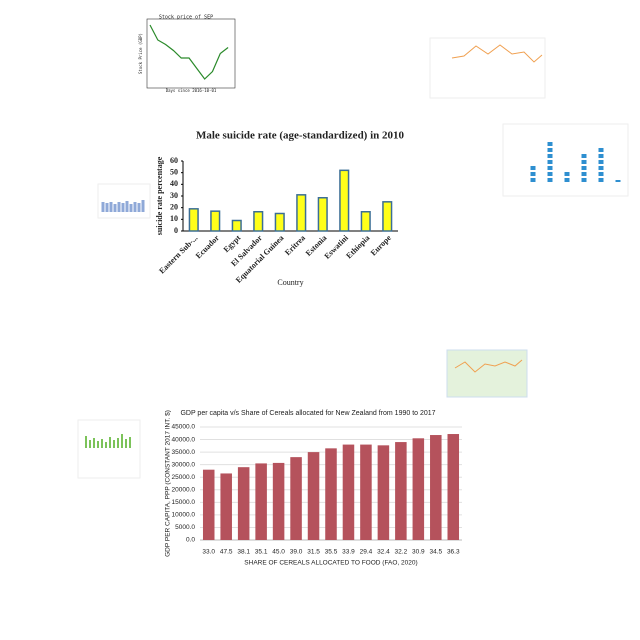 The image size is (640, 640). What do you see at coordinates (184, 464) in the screenshot?
I see `y-tick-label: 30000.0` at bounding box center [184, 464].